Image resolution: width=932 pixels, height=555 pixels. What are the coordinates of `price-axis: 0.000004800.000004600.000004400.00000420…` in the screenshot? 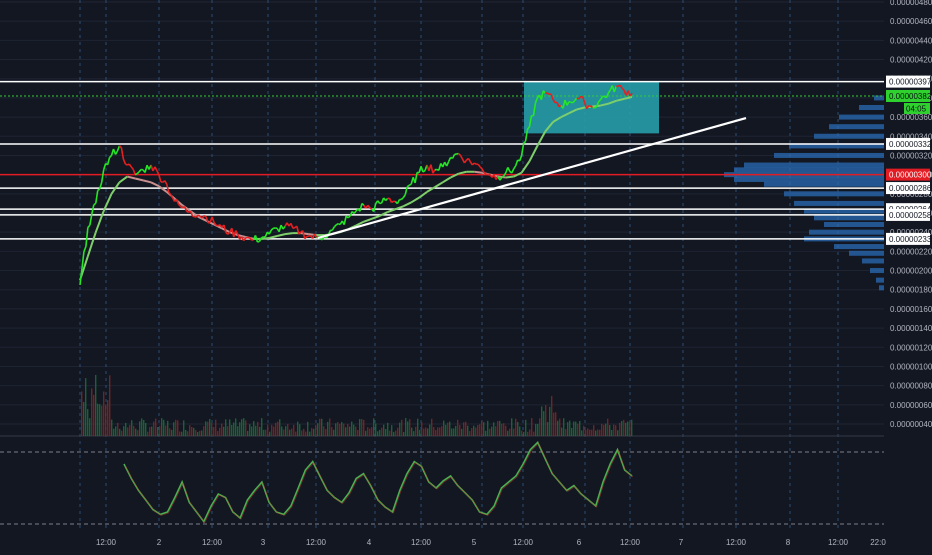 It's located at (909, 275).